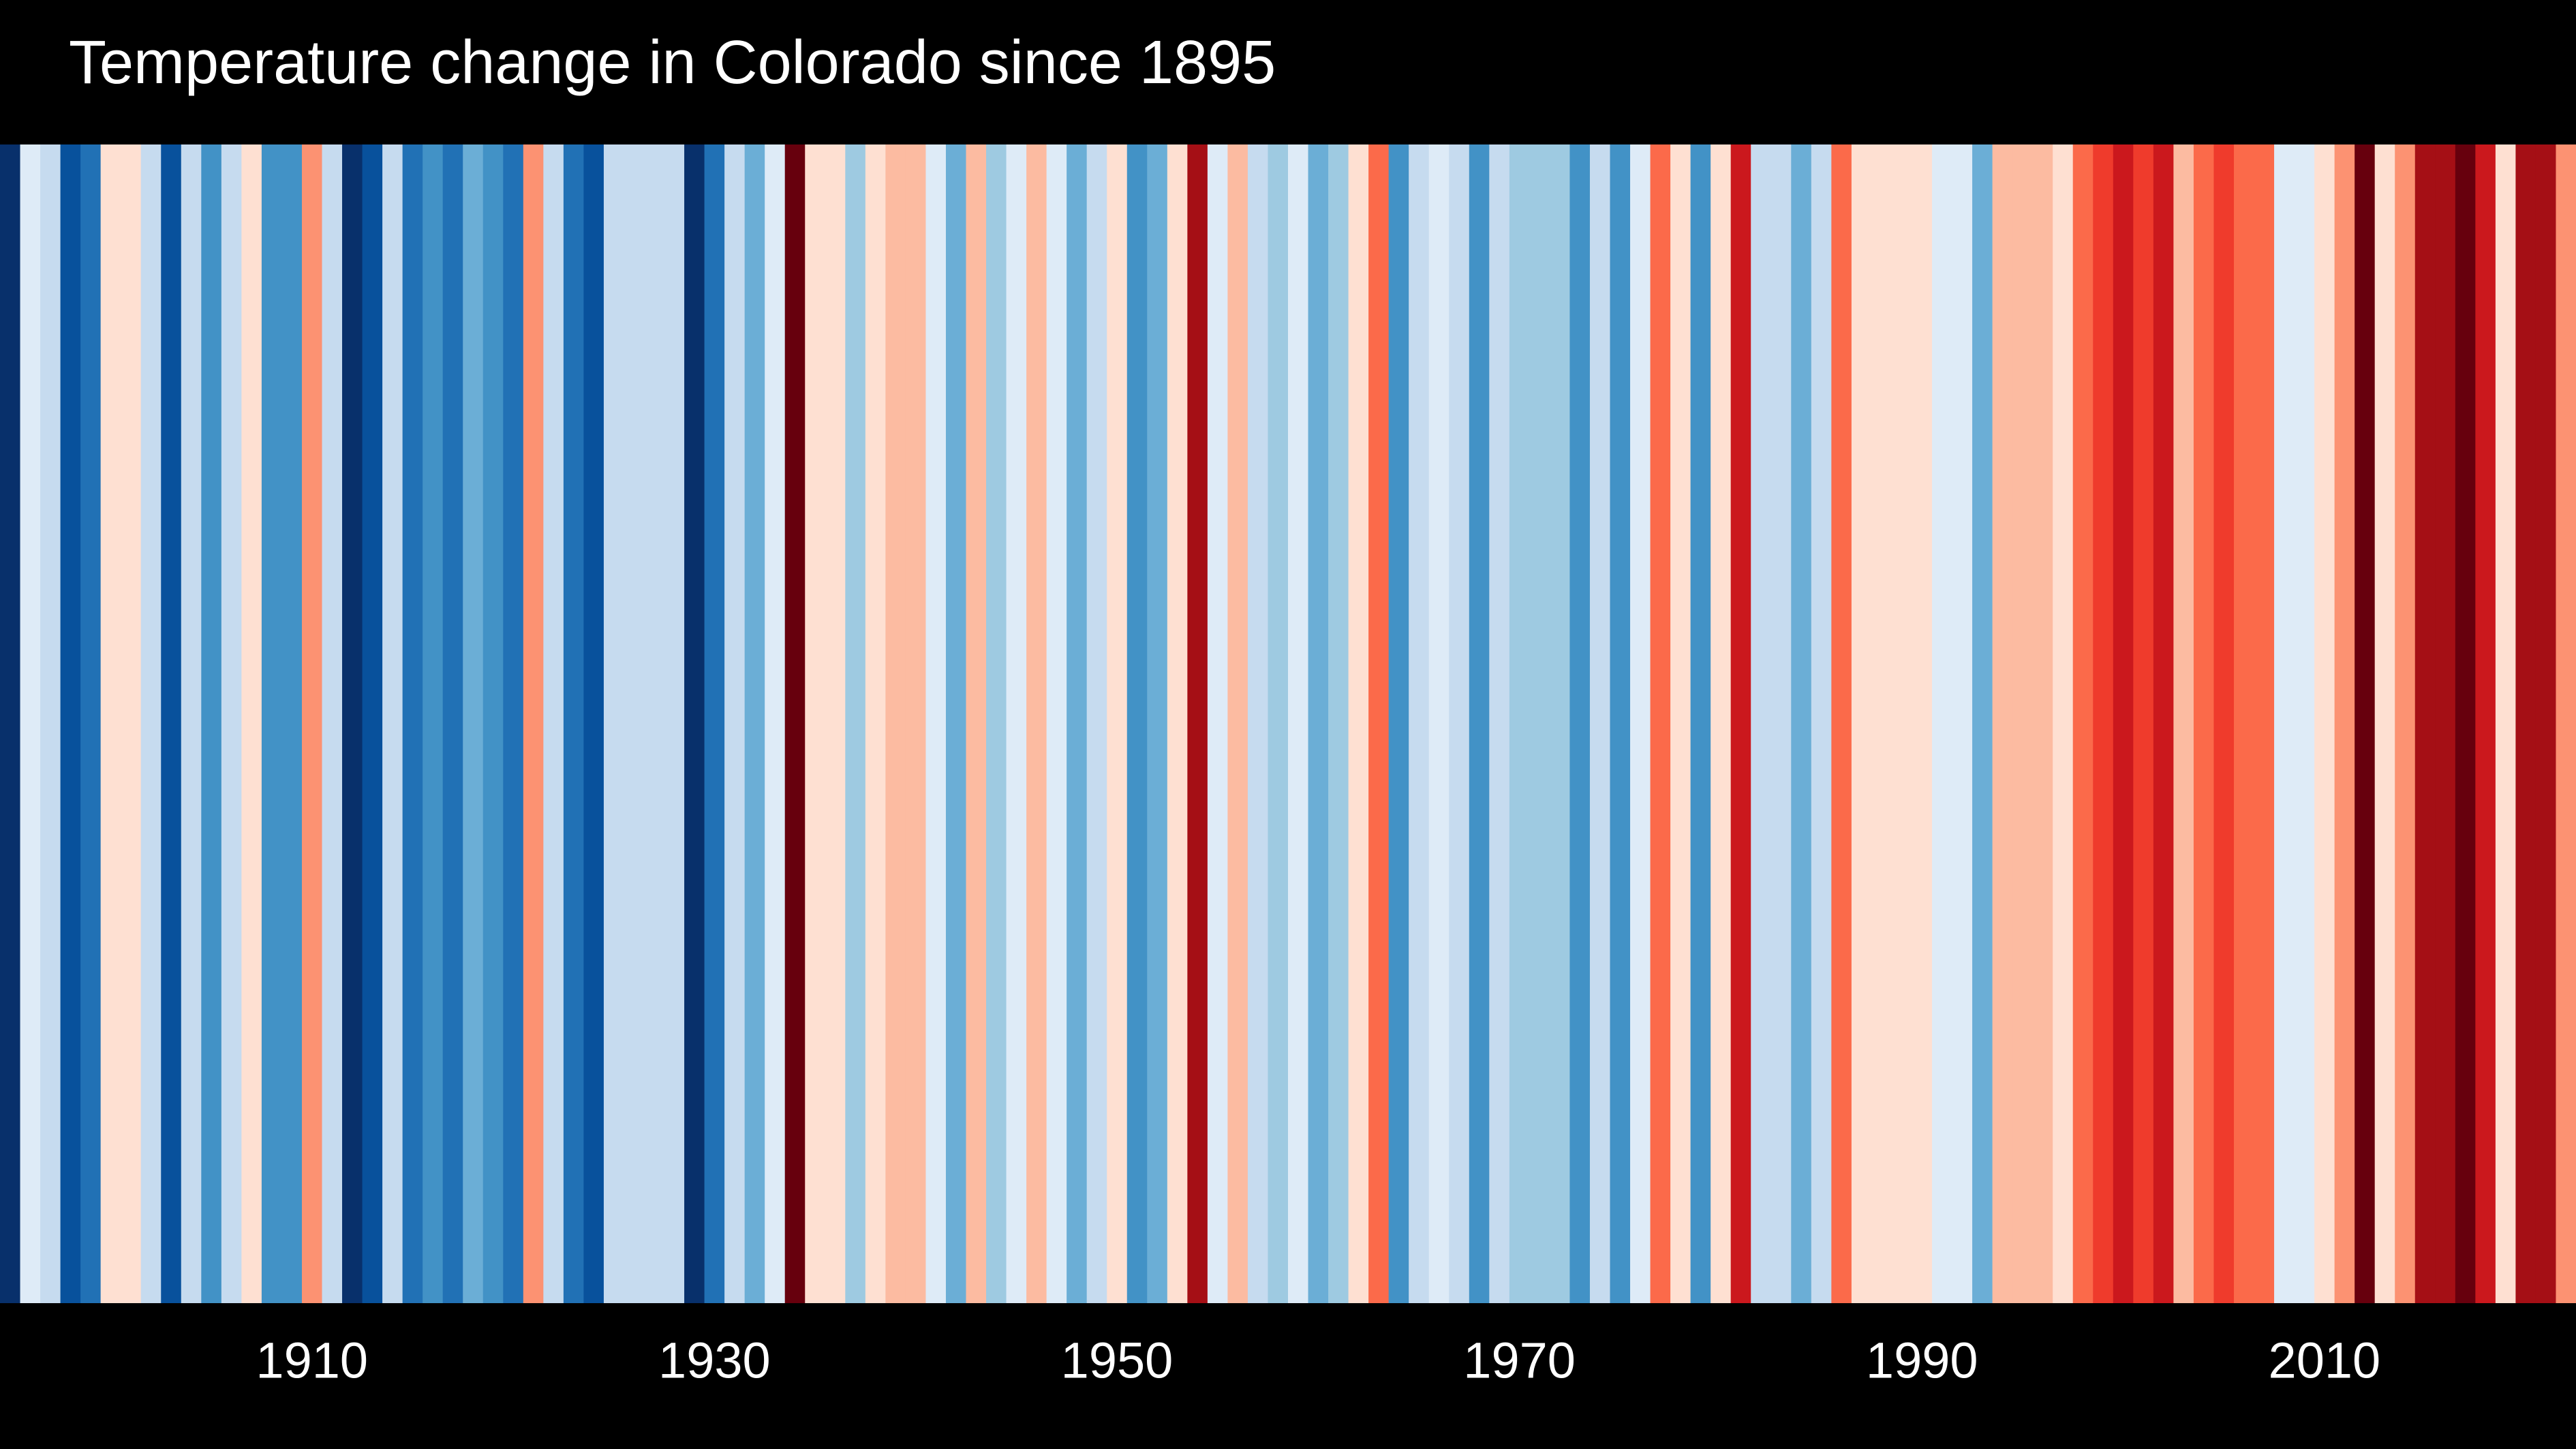  I want to click on x-tick-label: 1990, so click(1922, 1361).